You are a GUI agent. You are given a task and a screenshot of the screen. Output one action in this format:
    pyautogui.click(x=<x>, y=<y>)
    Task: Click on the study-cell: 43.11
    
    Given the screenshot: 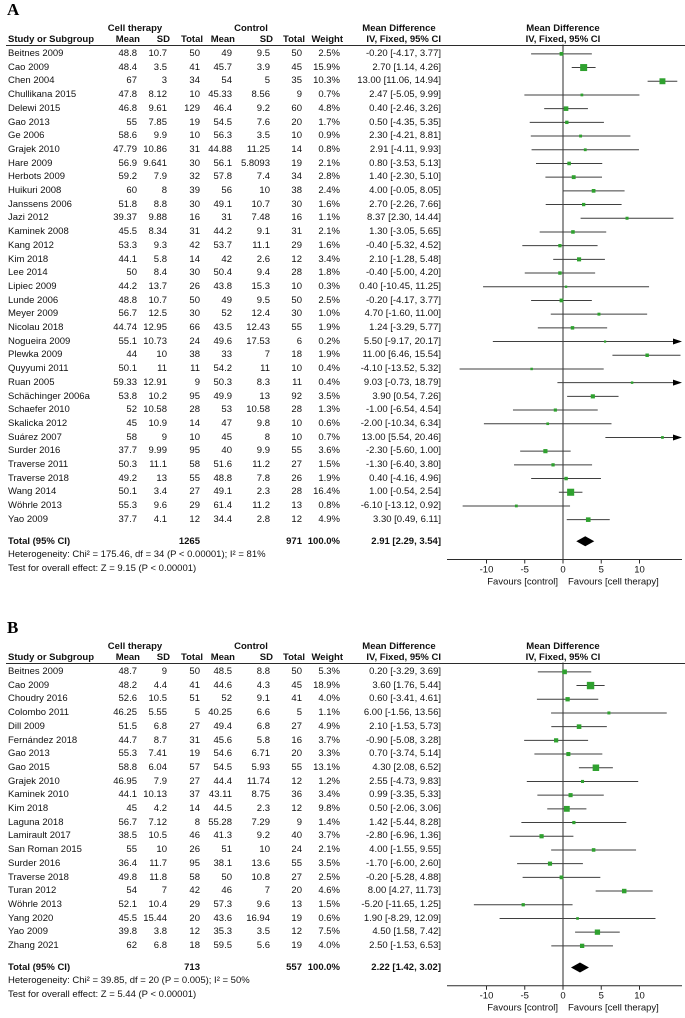 What is the action you would take?
    pyautogui.click(x=220, y=795)
    